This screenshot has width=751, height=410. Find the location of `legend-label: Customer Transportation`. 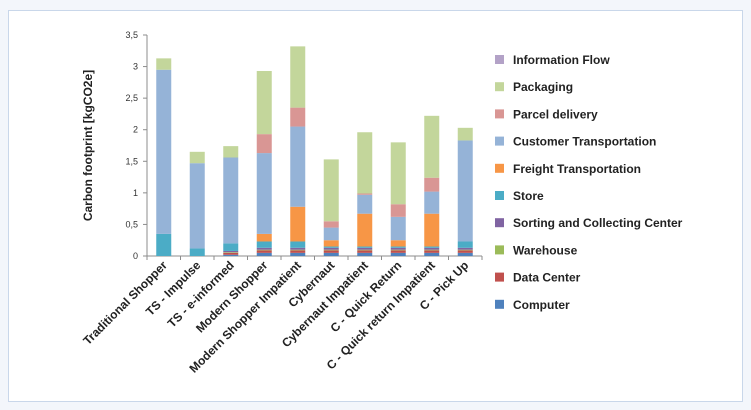

legend-label: Customer Transportation is located at coordinates (584, 142).